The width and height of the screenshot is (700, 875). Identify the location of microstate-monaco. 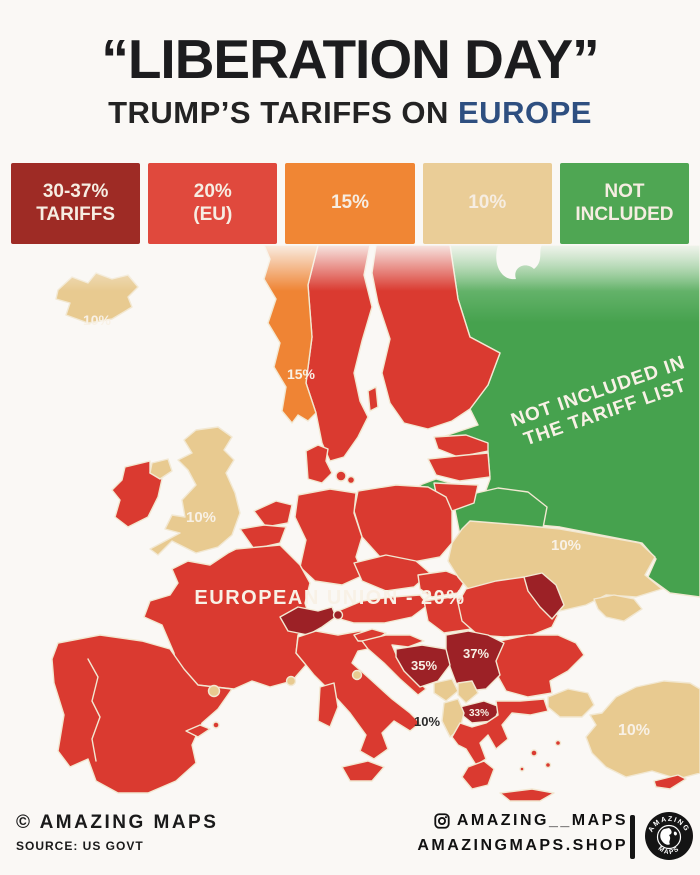
(291, 681).